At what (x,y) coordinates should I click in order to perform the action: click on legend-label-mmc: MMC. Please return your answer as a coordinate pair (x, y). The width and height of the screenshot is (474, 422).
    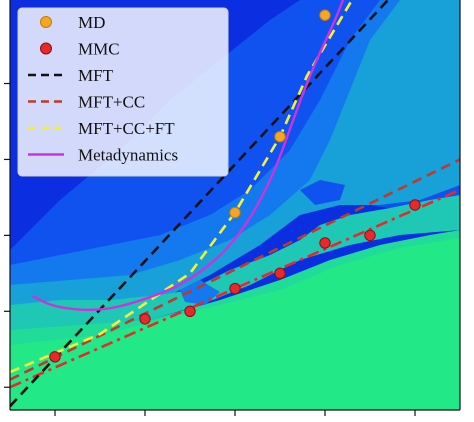
    Looking at the image, I should click on (99, 49).